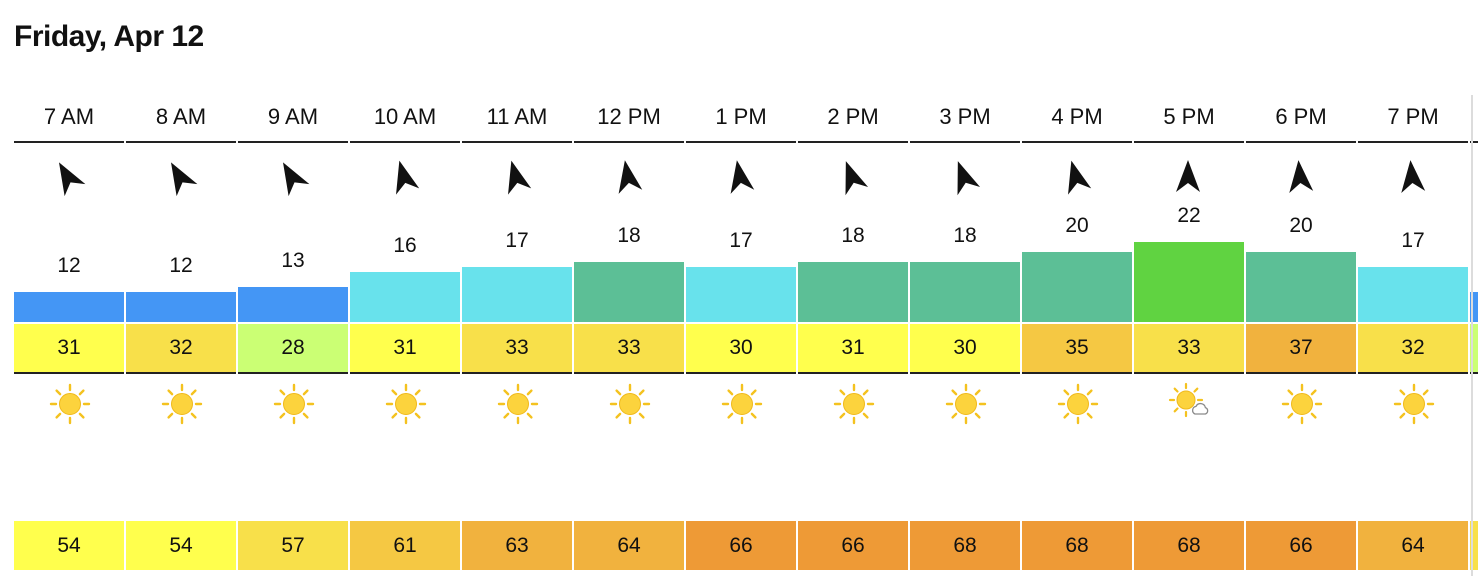 The height and width of the screenshot is (576, 1480). I want to click on humidity-cell: 63, so click(517, 545).